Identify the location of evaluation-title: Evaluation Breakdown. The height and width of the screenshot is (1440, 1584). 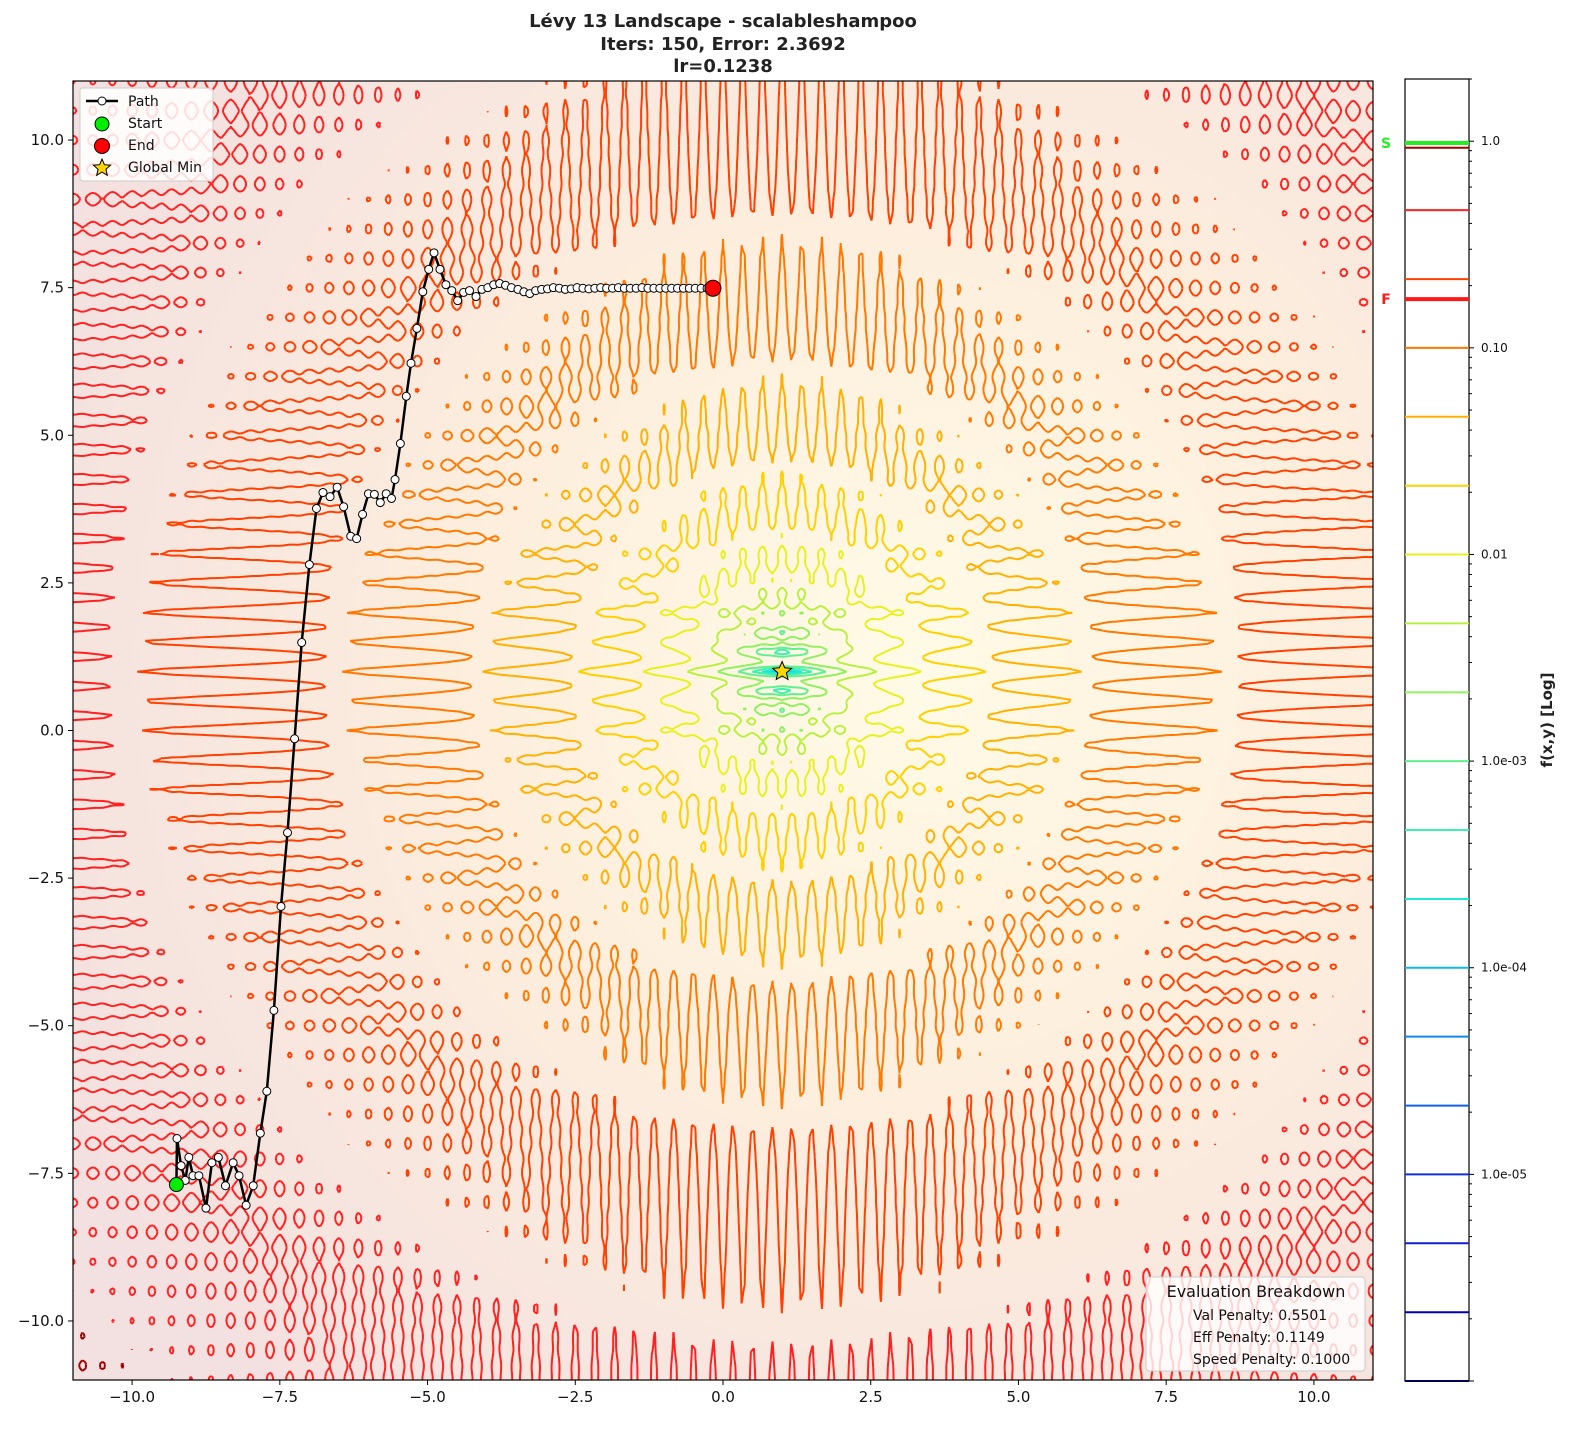
(1256, 1291).